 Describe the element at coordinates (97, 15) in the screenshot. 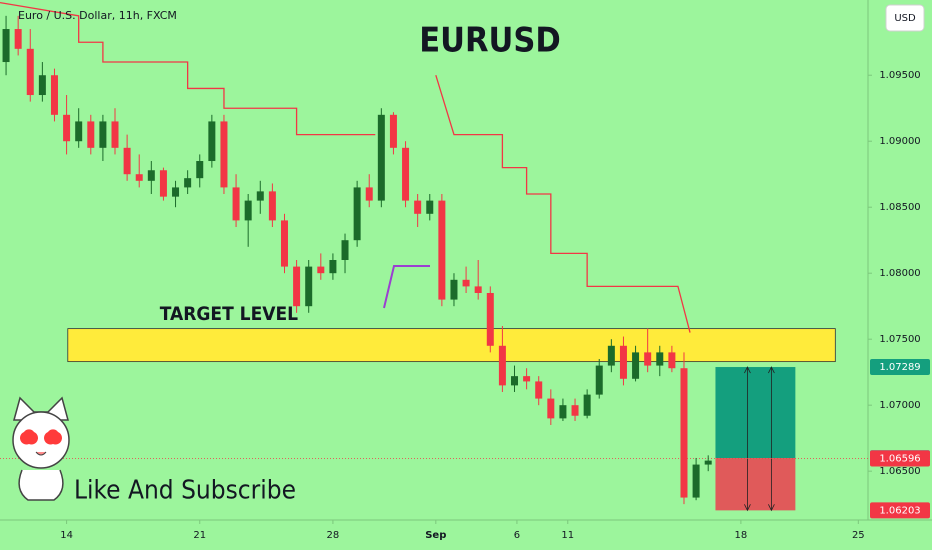

I see `symbol-info: Euro / U.S. Dollar, 11h, FXCM` at that location.